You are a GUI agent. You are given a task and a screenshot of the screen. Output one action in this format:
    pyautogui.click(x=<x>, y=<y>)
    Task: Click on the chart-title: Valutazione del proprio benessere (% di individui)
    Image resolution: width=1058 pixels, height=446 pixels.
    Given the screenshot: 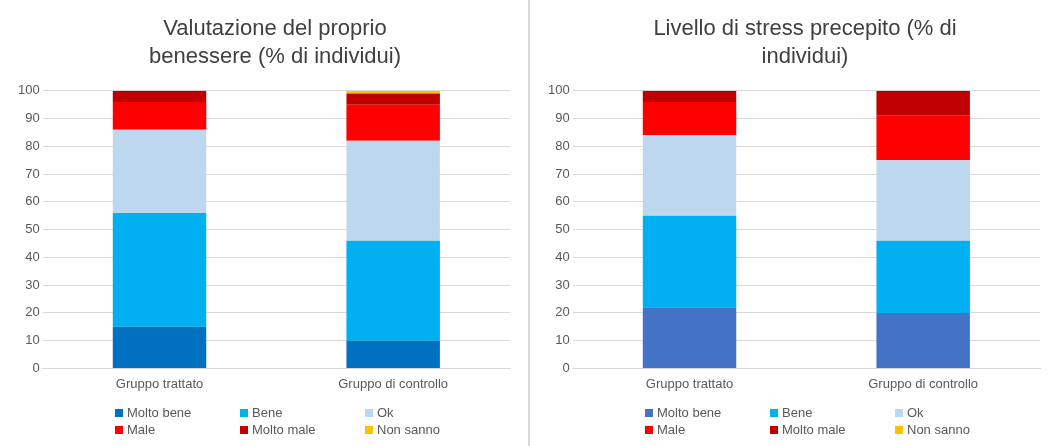 What is the action you would take?
    pyautogui.click(x=275, y=42)
    